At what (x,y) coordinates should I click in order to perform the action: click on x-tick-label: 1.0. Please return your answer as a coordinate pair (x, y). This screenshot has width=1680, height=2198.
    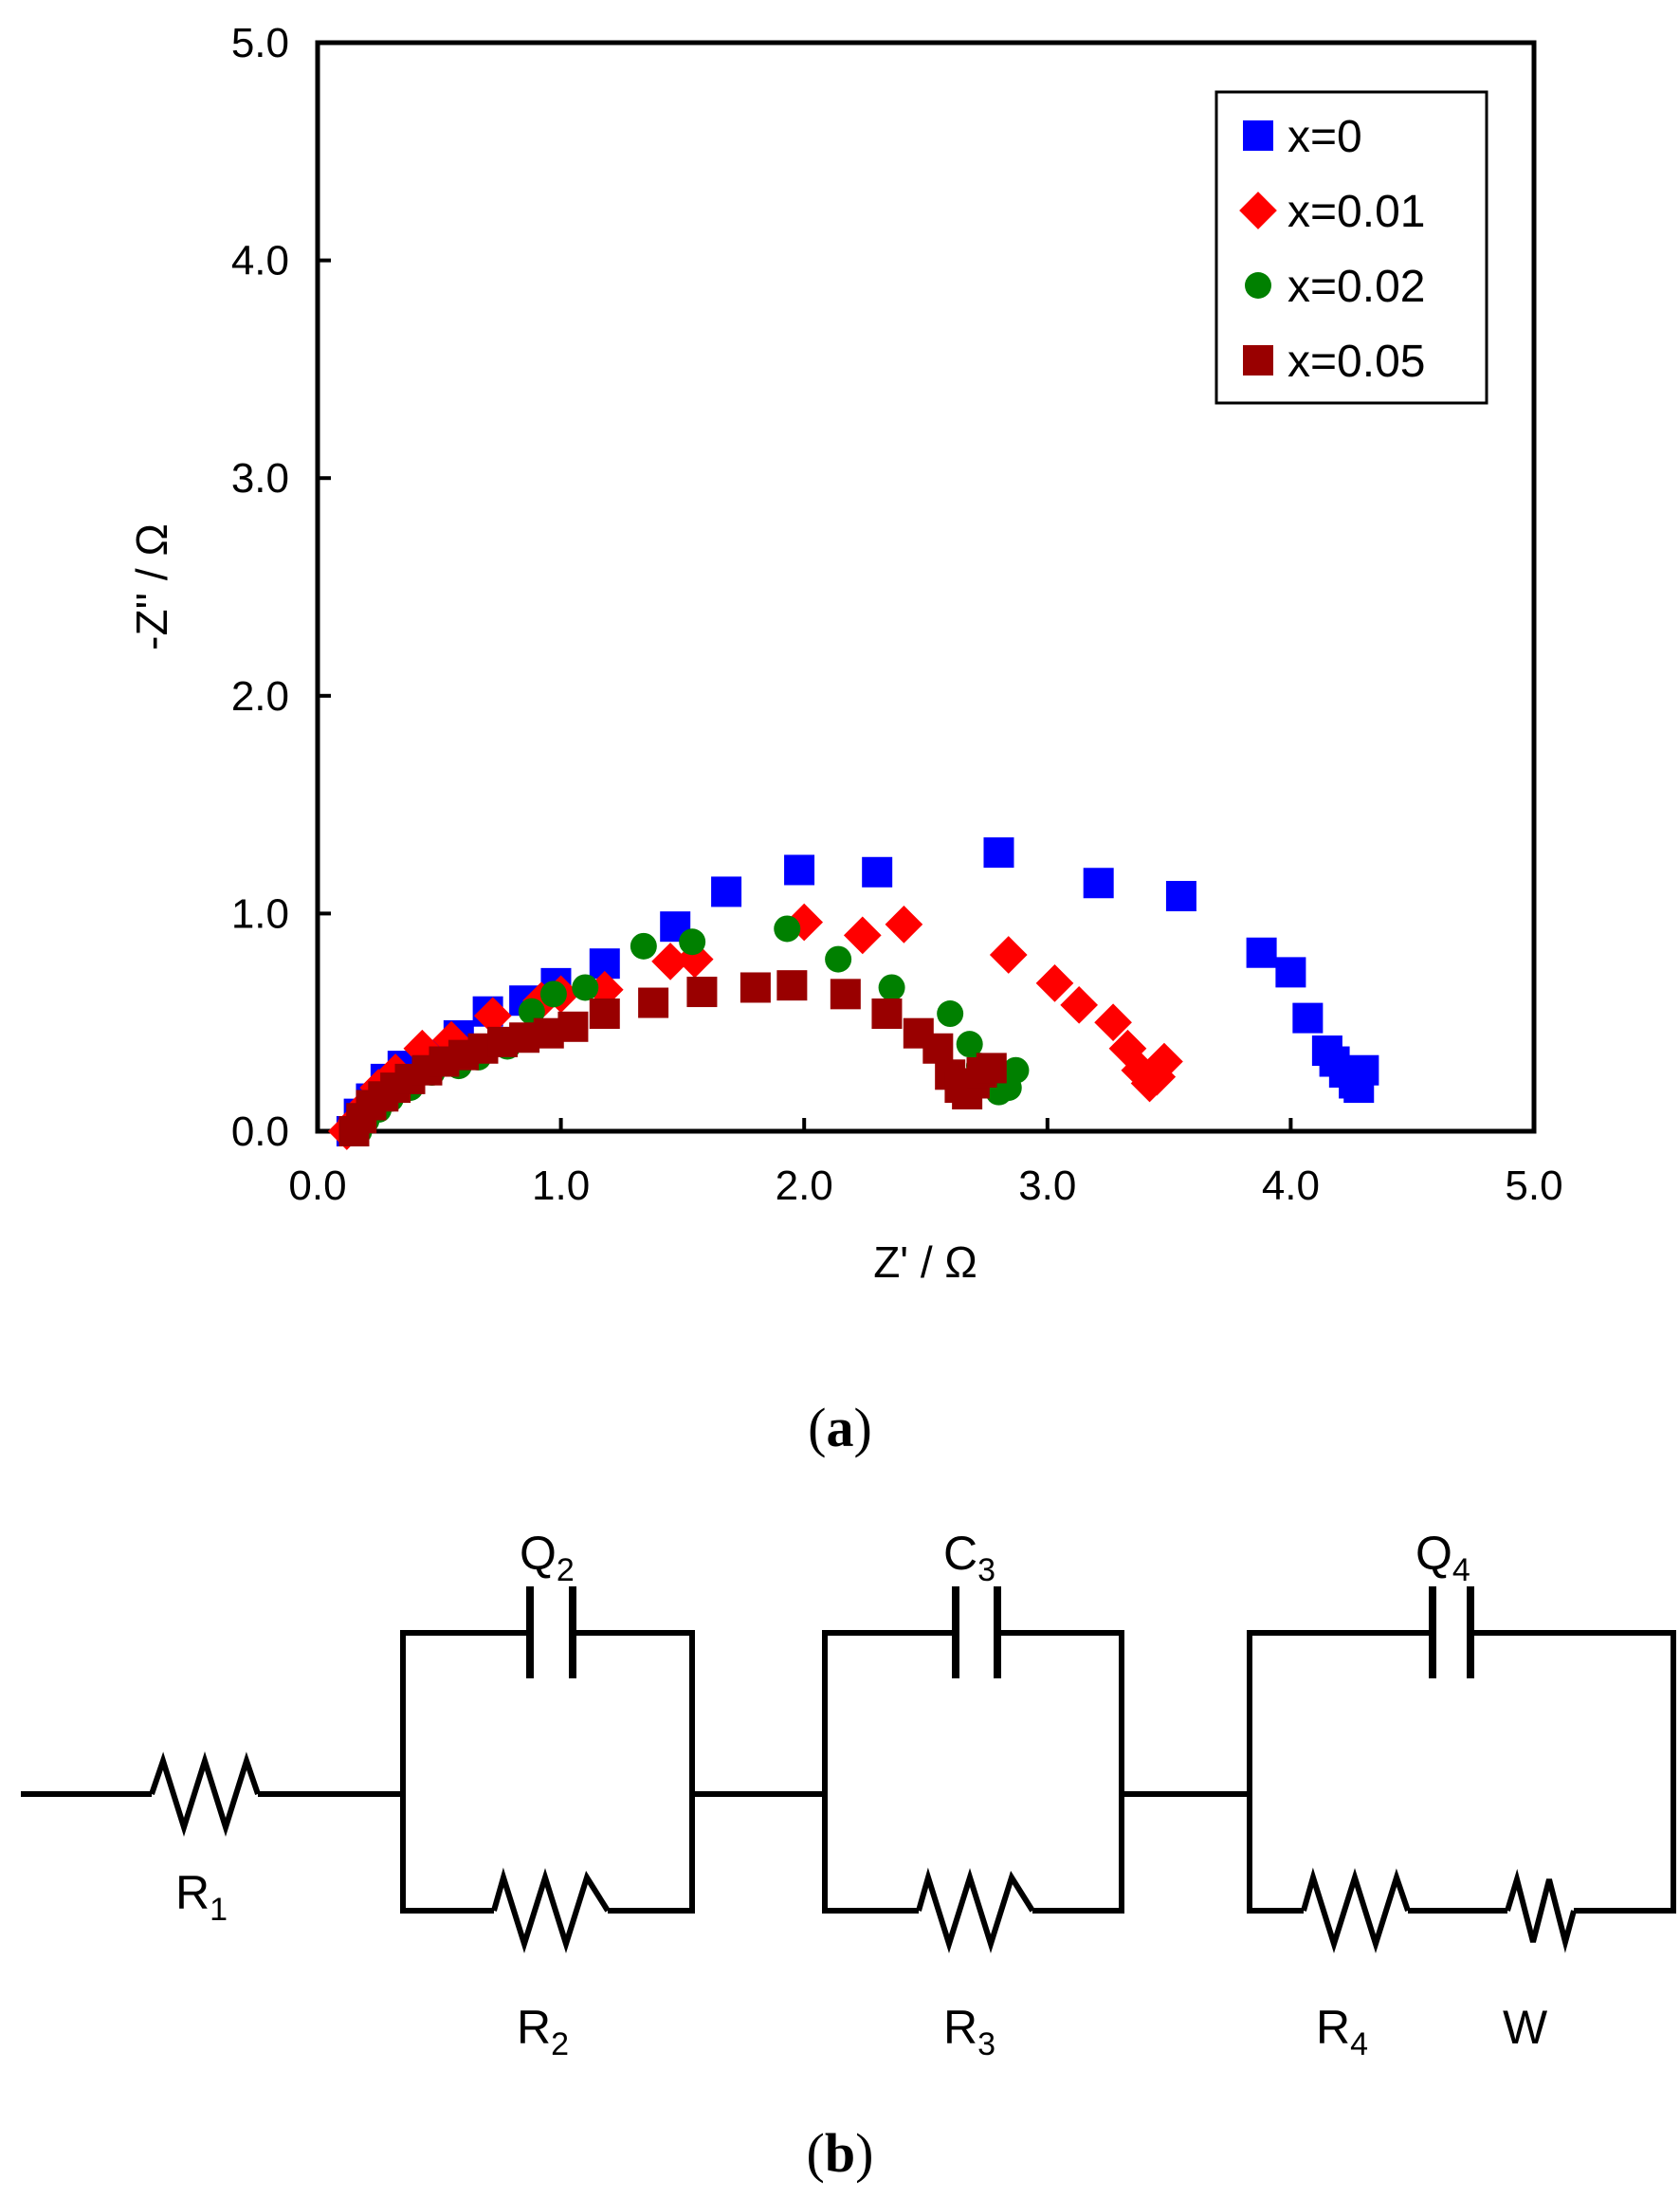
    Looking at the image, I should click on (561, 1186).